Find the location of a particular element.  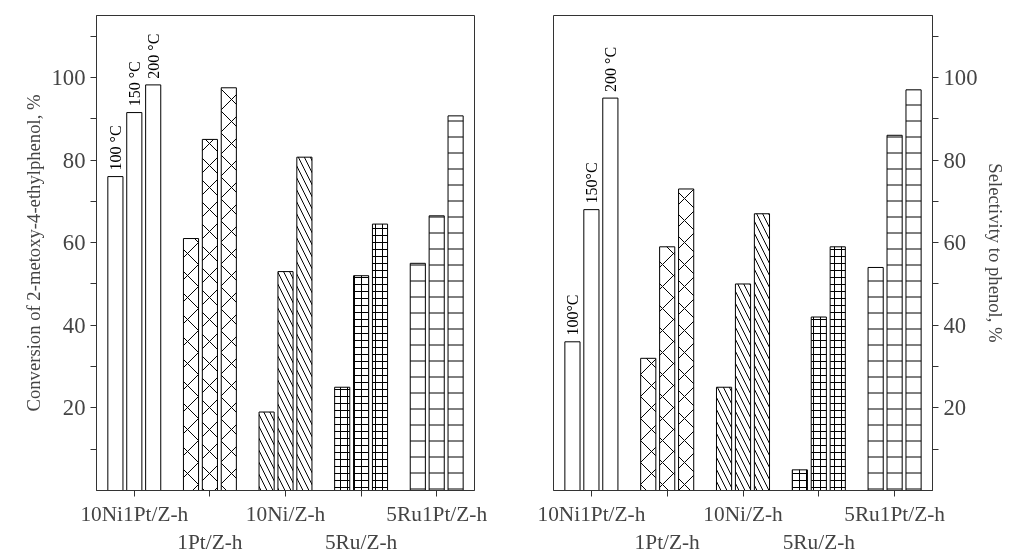

annotation: 150°C is located at coordinates (591, 183).